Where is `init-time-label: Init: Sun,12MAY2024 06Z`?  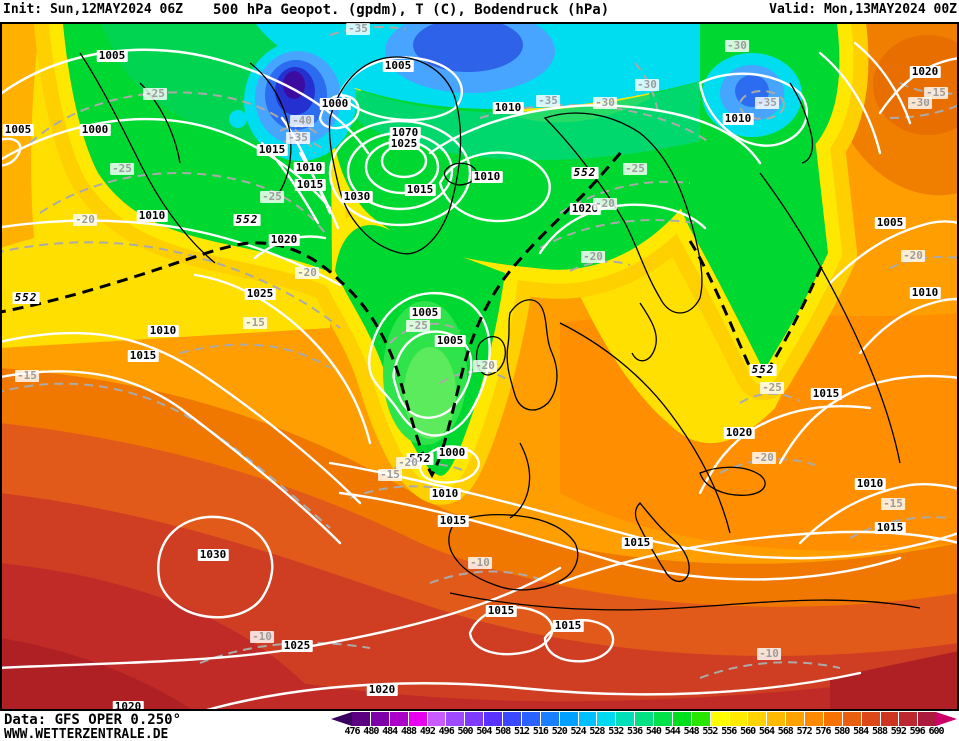 init-time-label: Init: Sun,12MAY2024 06Z is located at coordinates (93, 9).